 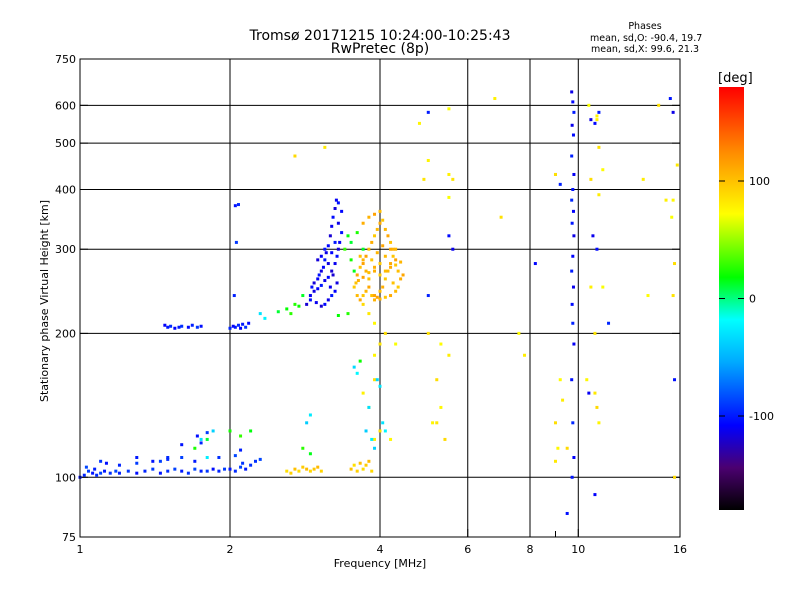 I want to click on stats-header: Phases, so click(x=645, y=26).